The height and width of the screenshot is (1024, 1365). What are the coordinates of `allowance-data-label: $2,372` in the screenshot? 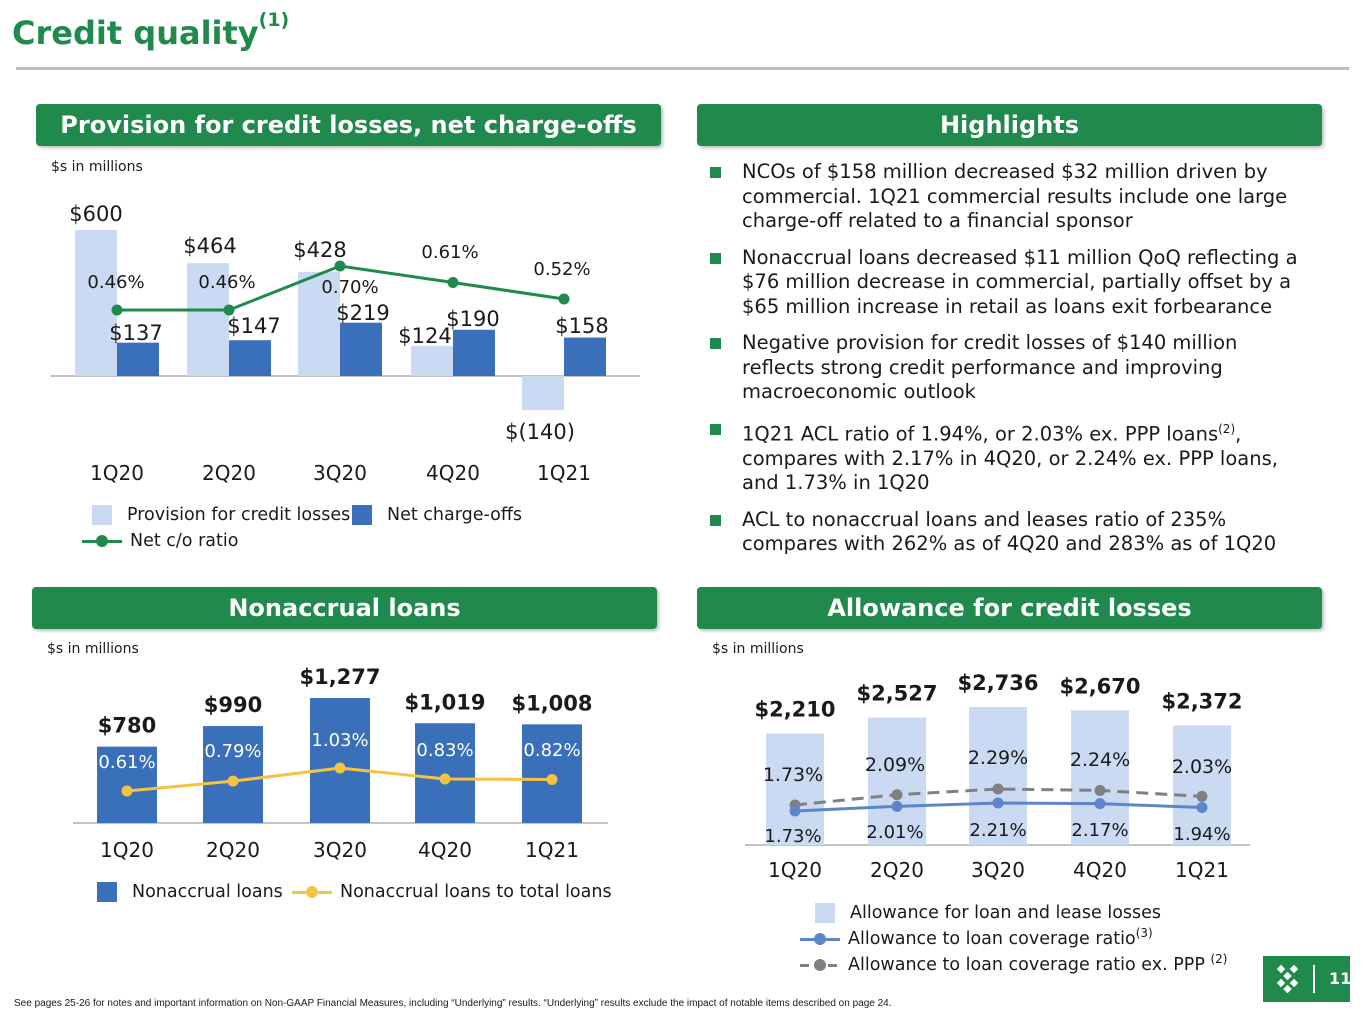 It's located at (1201, 701).